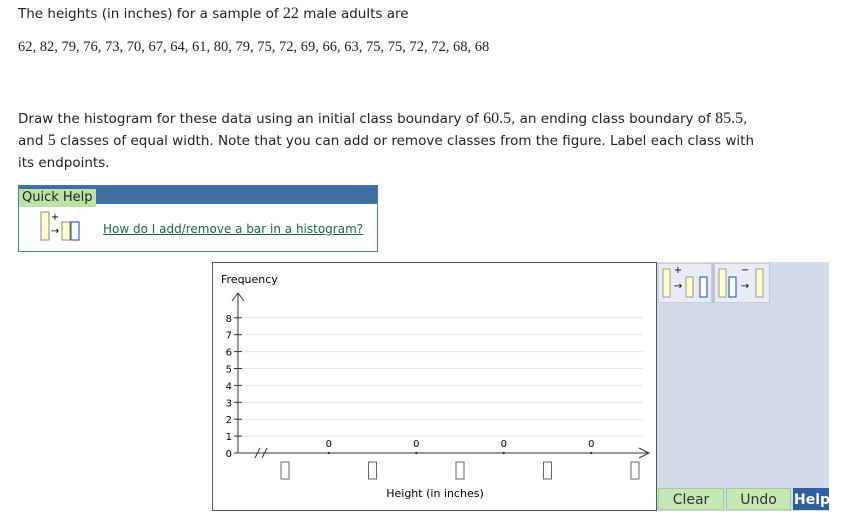 The image size is (854, 525). What do you see at coordinates (249, 279) in the screenshot?
I see `y-axis-label: Frequency` at bounding box center [249, 279].